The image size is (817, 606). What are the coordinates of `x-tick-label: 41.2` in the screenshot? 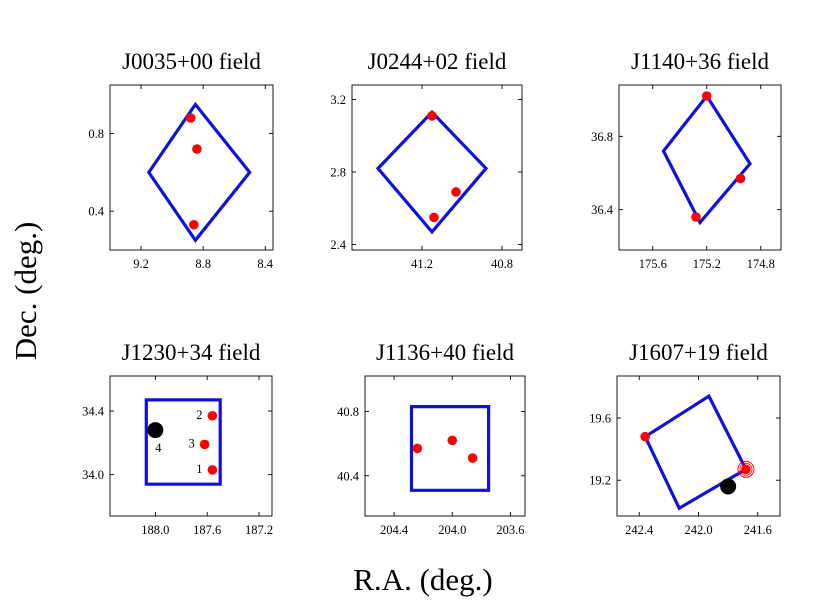 It's located at (422, 264).